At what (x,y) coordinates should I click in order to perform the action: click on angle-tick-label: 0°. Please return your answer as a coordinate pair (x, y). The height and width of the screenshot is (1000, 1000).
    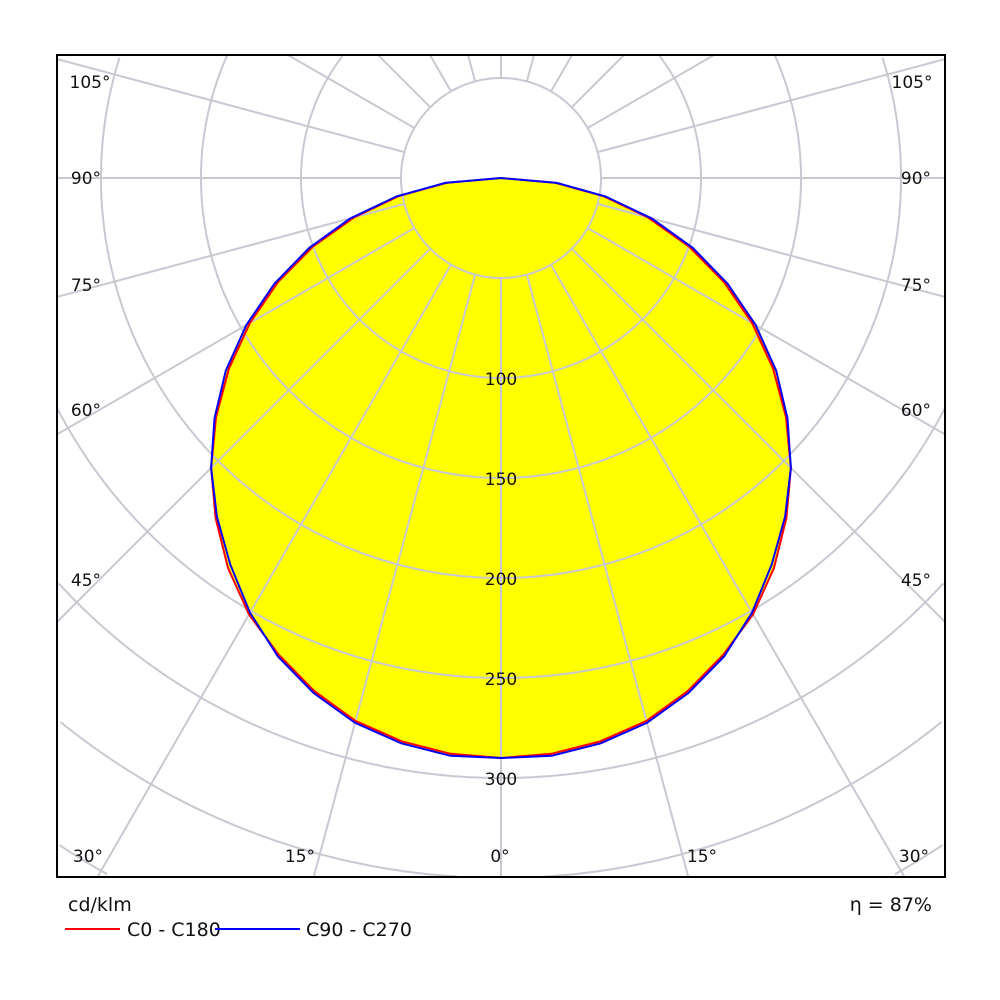
    Looking at the image, I should click on (499, 857).